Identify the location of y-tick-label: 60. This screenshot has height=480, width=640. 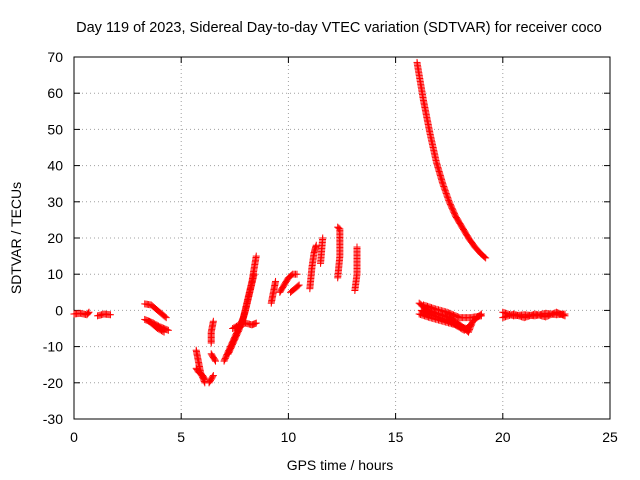
(55, 93).